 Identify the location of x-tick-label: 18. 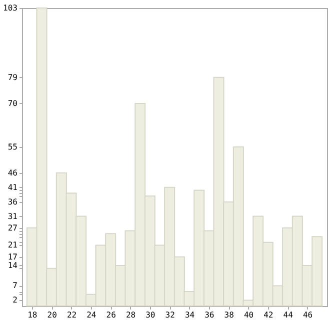
(33, 315).